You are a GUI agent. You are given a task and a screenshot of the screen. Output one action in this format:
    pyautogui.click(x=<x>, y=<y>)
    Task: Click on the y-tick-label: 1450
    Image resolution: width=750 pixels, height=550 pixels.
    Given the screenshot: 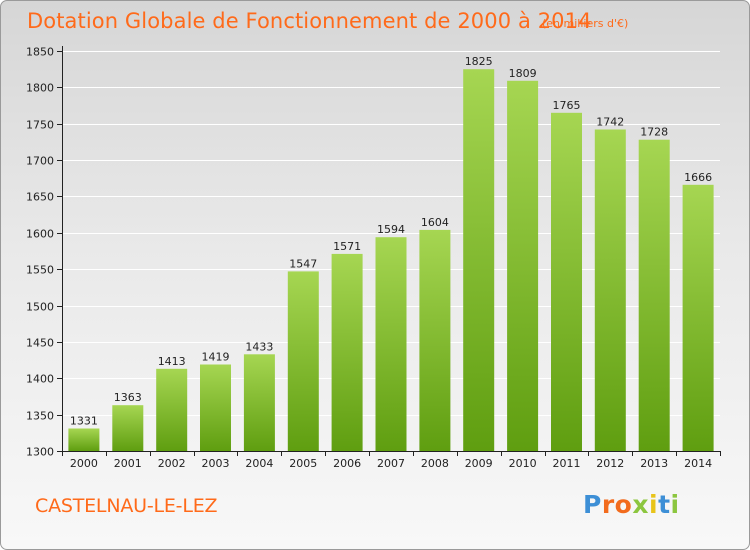 What is the action you would take?
    pyautogui.click(x=40, y=343)
    